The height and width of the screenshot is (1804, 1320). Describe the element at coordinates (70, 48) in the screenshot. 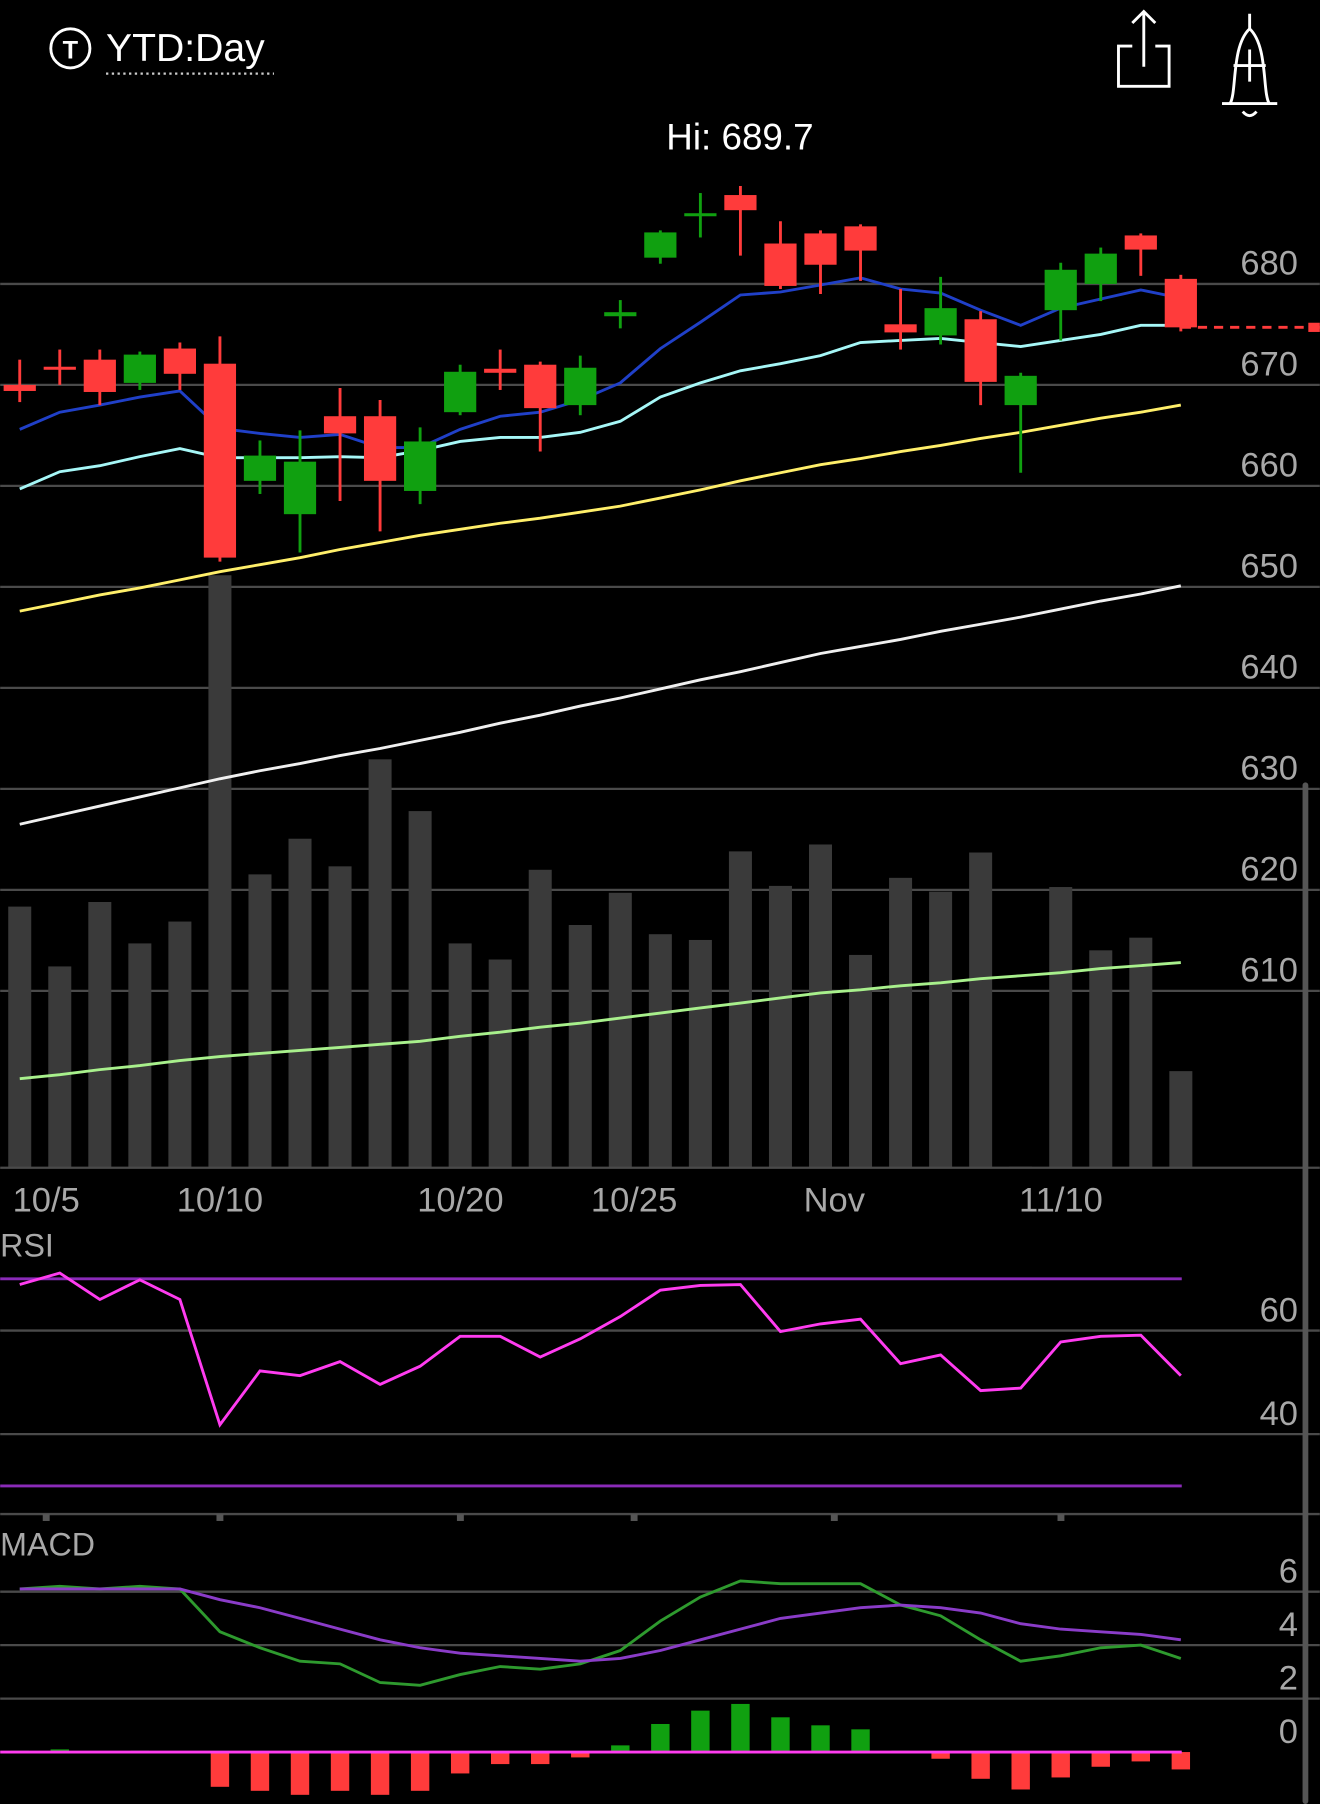

I see `badge-circle` at that location.